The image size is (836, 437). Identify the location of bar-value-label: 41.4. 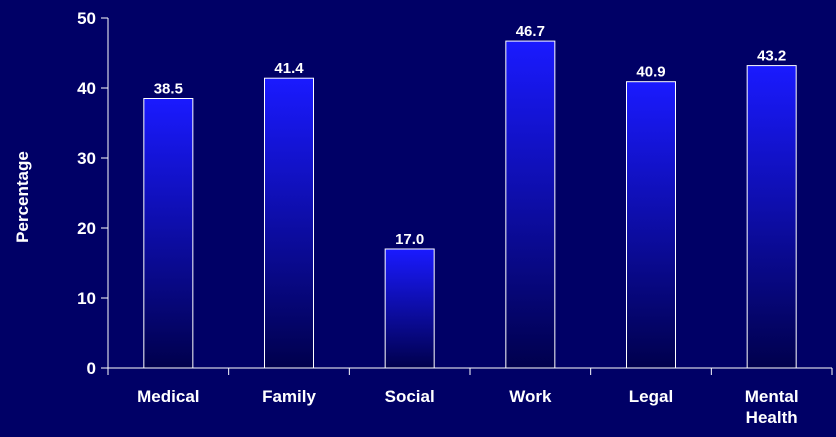
(289, 68).